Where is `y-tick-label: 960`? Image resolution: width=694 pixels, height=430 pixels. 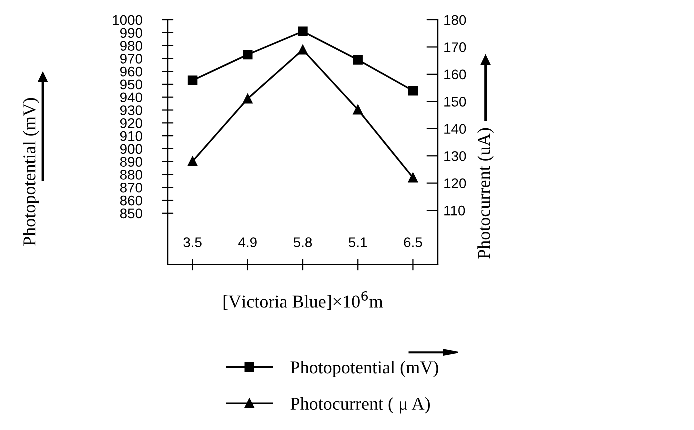 y-tick-label: 960 is located at coordinates (131, 71).